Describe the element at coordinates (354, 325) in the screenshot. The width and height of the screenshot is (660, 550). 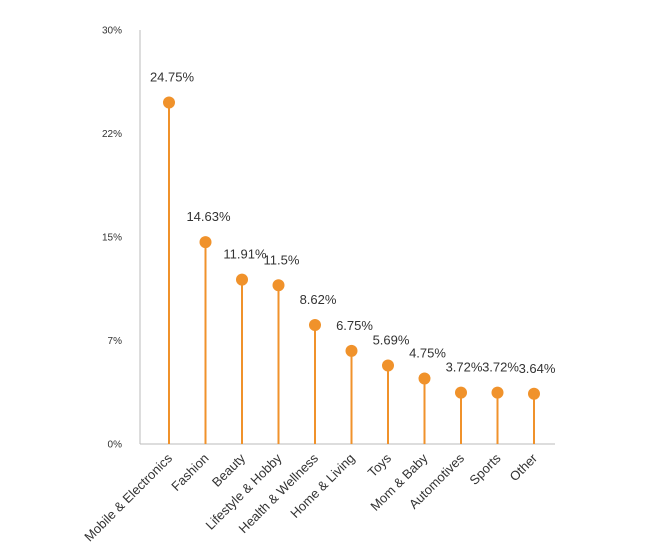
I see `data-label: 6.75%` at that location.